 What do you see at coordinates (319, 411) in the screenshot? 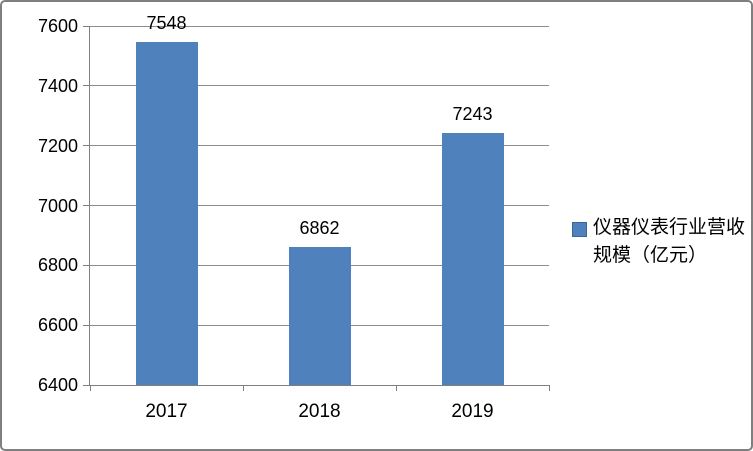
I see `x-axis-category-label: 2018` at bounding box center [319, 411].